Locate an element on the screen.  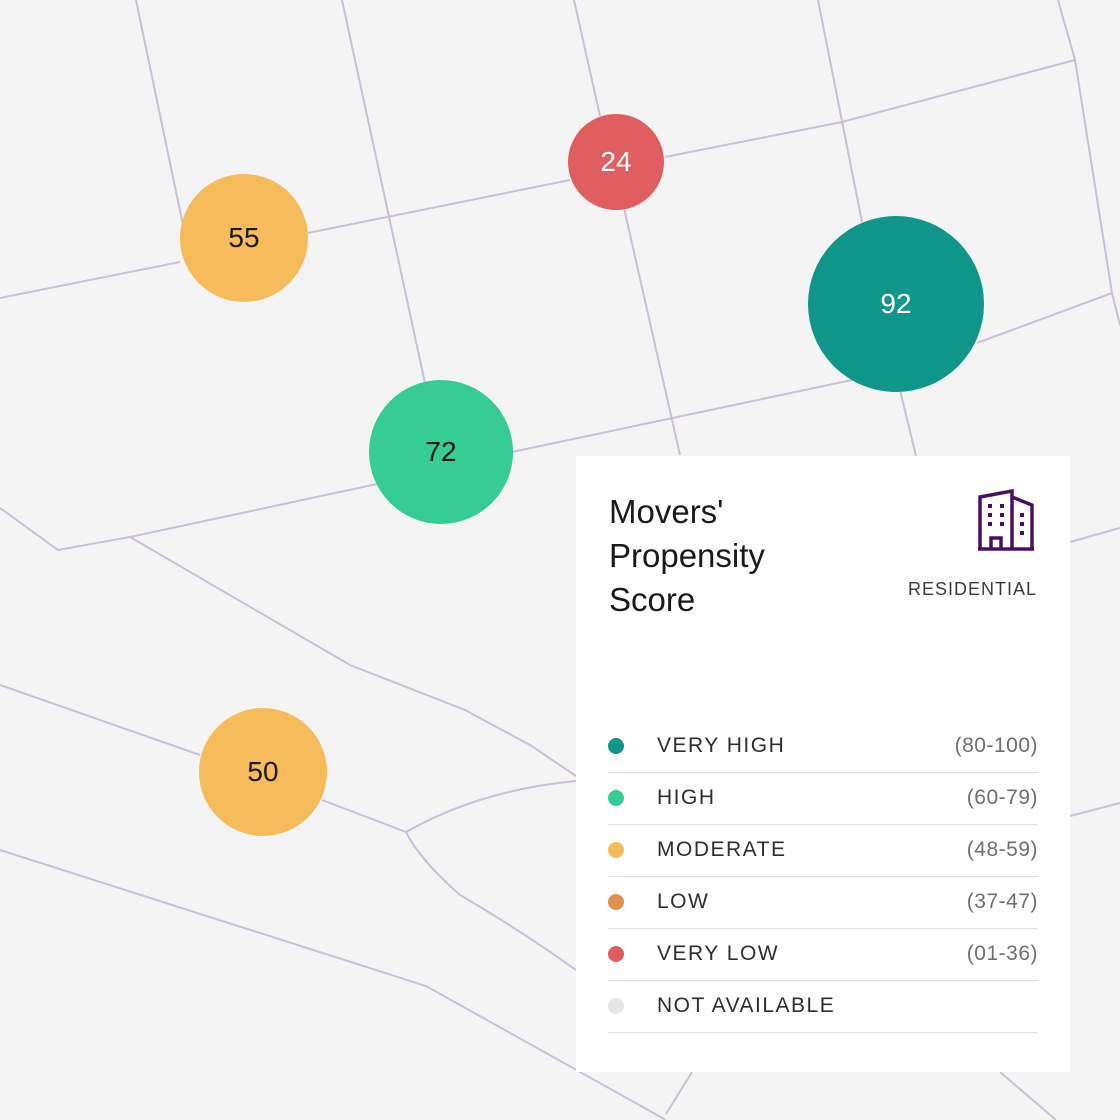
legend-label: HIGH is located at coordinates (686, 797).